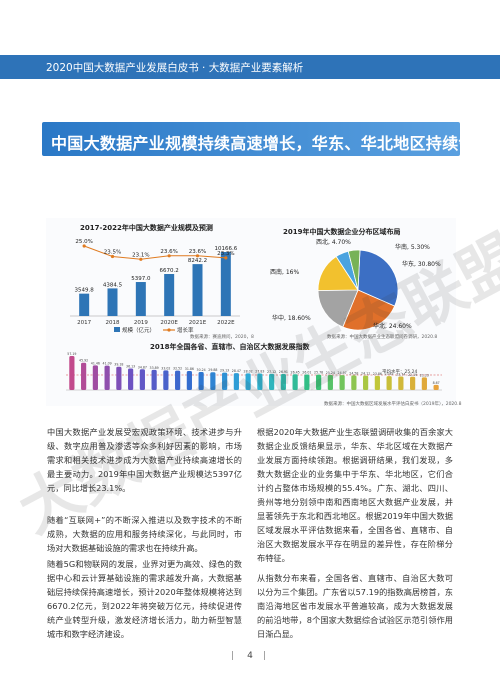 This screenshot has width=500, height=679. What do you see at coordinates (201, 370) in the screenshot?
I see `index-value-label: 30.24` at bounding box center [201, 370].